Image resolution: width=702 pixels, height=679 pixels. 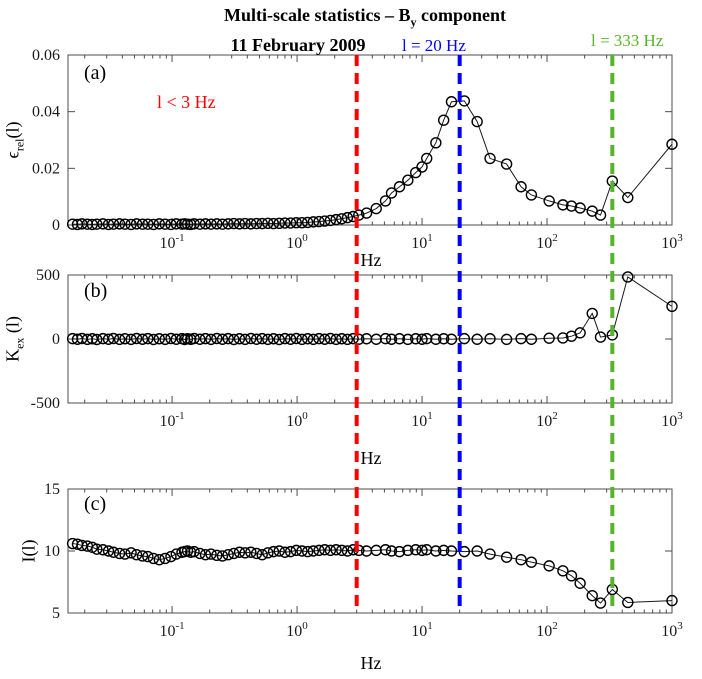 What do you see at coordinates (371, 458) in the screenshot?
I see `xaxis-label-panel-b: Hz` at bounding box center [371, 458].